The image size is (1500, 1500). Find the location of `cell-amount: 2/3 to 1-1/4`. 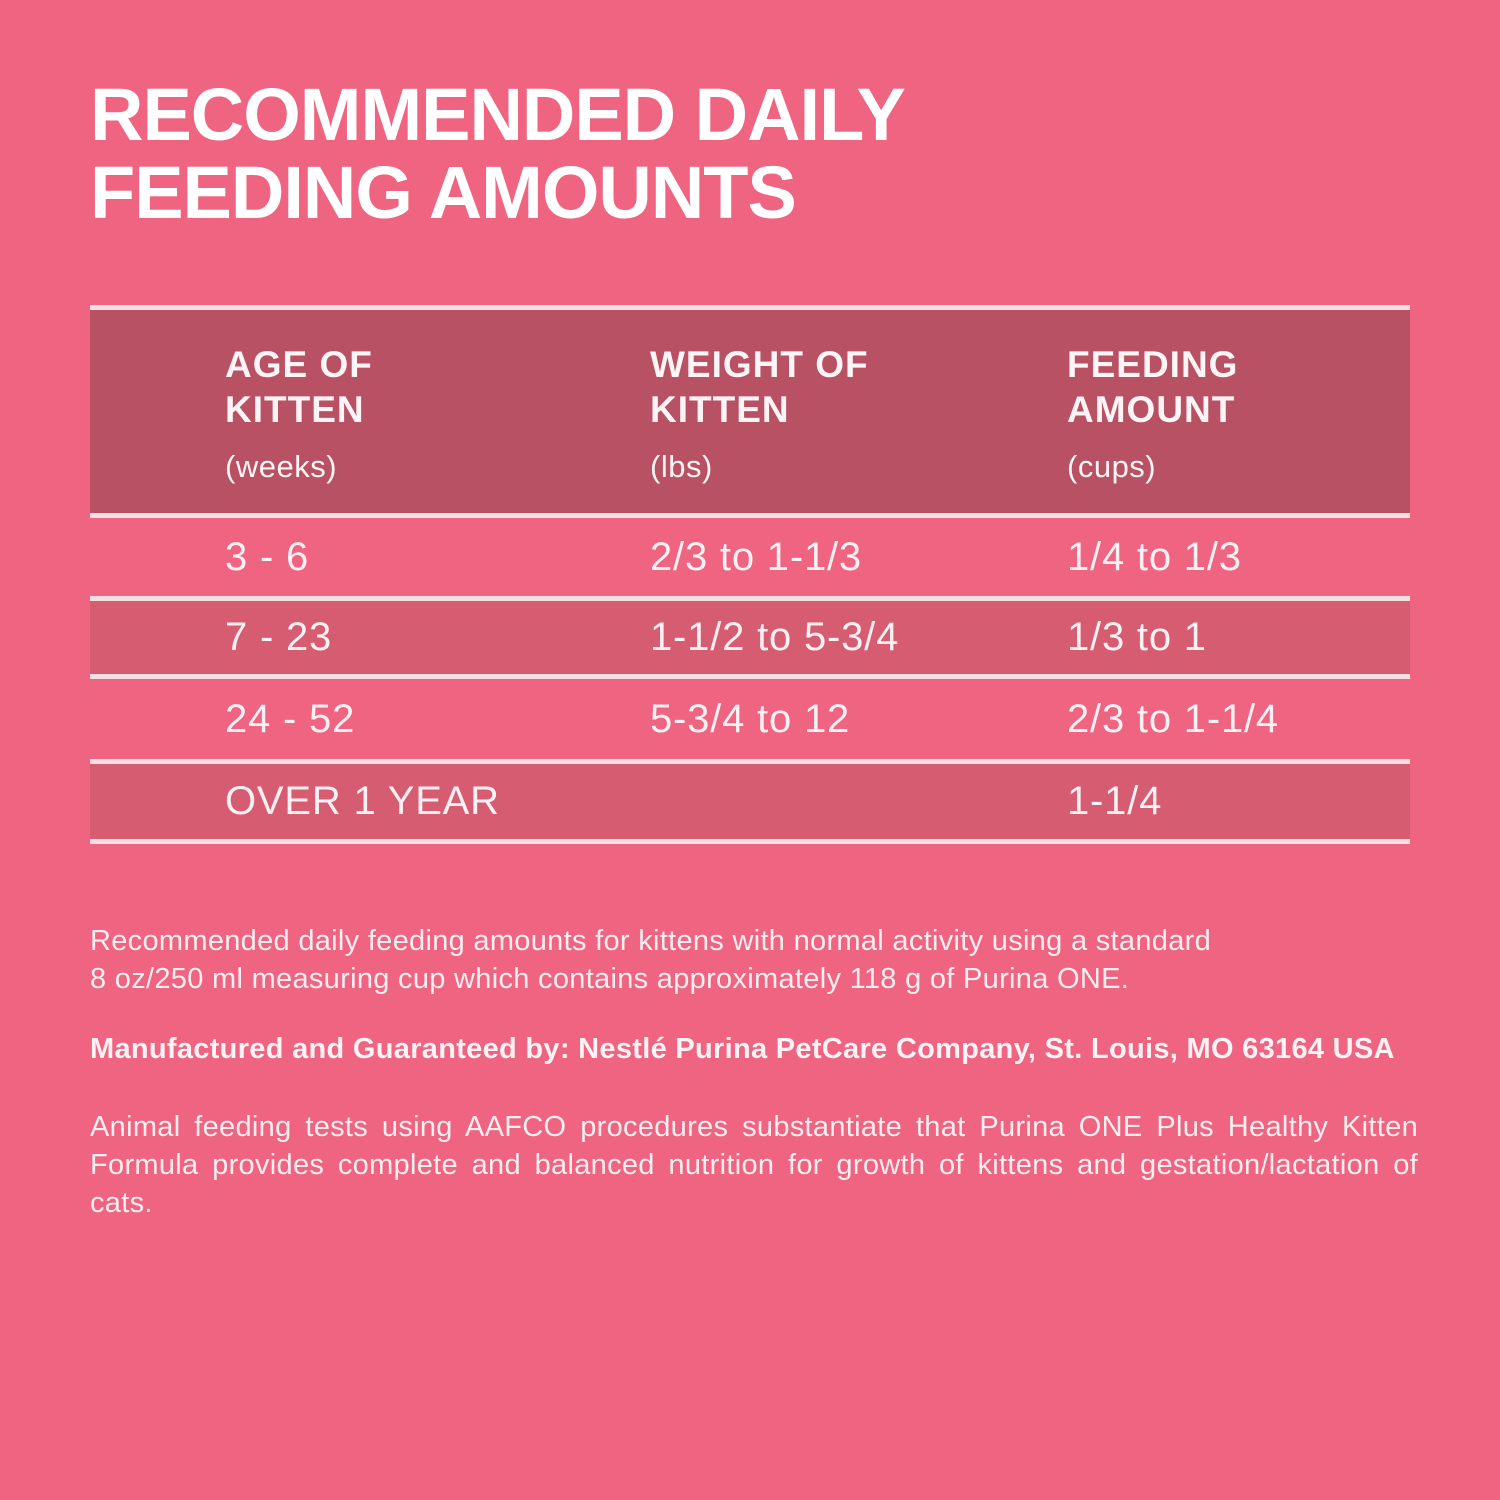

cell-amount: 2/3 to 1-1/4 is located at coordinates (1173, 718).